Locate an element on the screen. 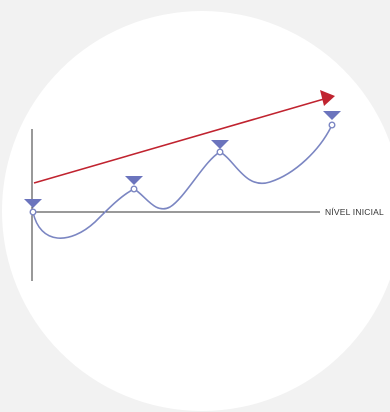  marker-start-peak is located at coordinates (33, 207).